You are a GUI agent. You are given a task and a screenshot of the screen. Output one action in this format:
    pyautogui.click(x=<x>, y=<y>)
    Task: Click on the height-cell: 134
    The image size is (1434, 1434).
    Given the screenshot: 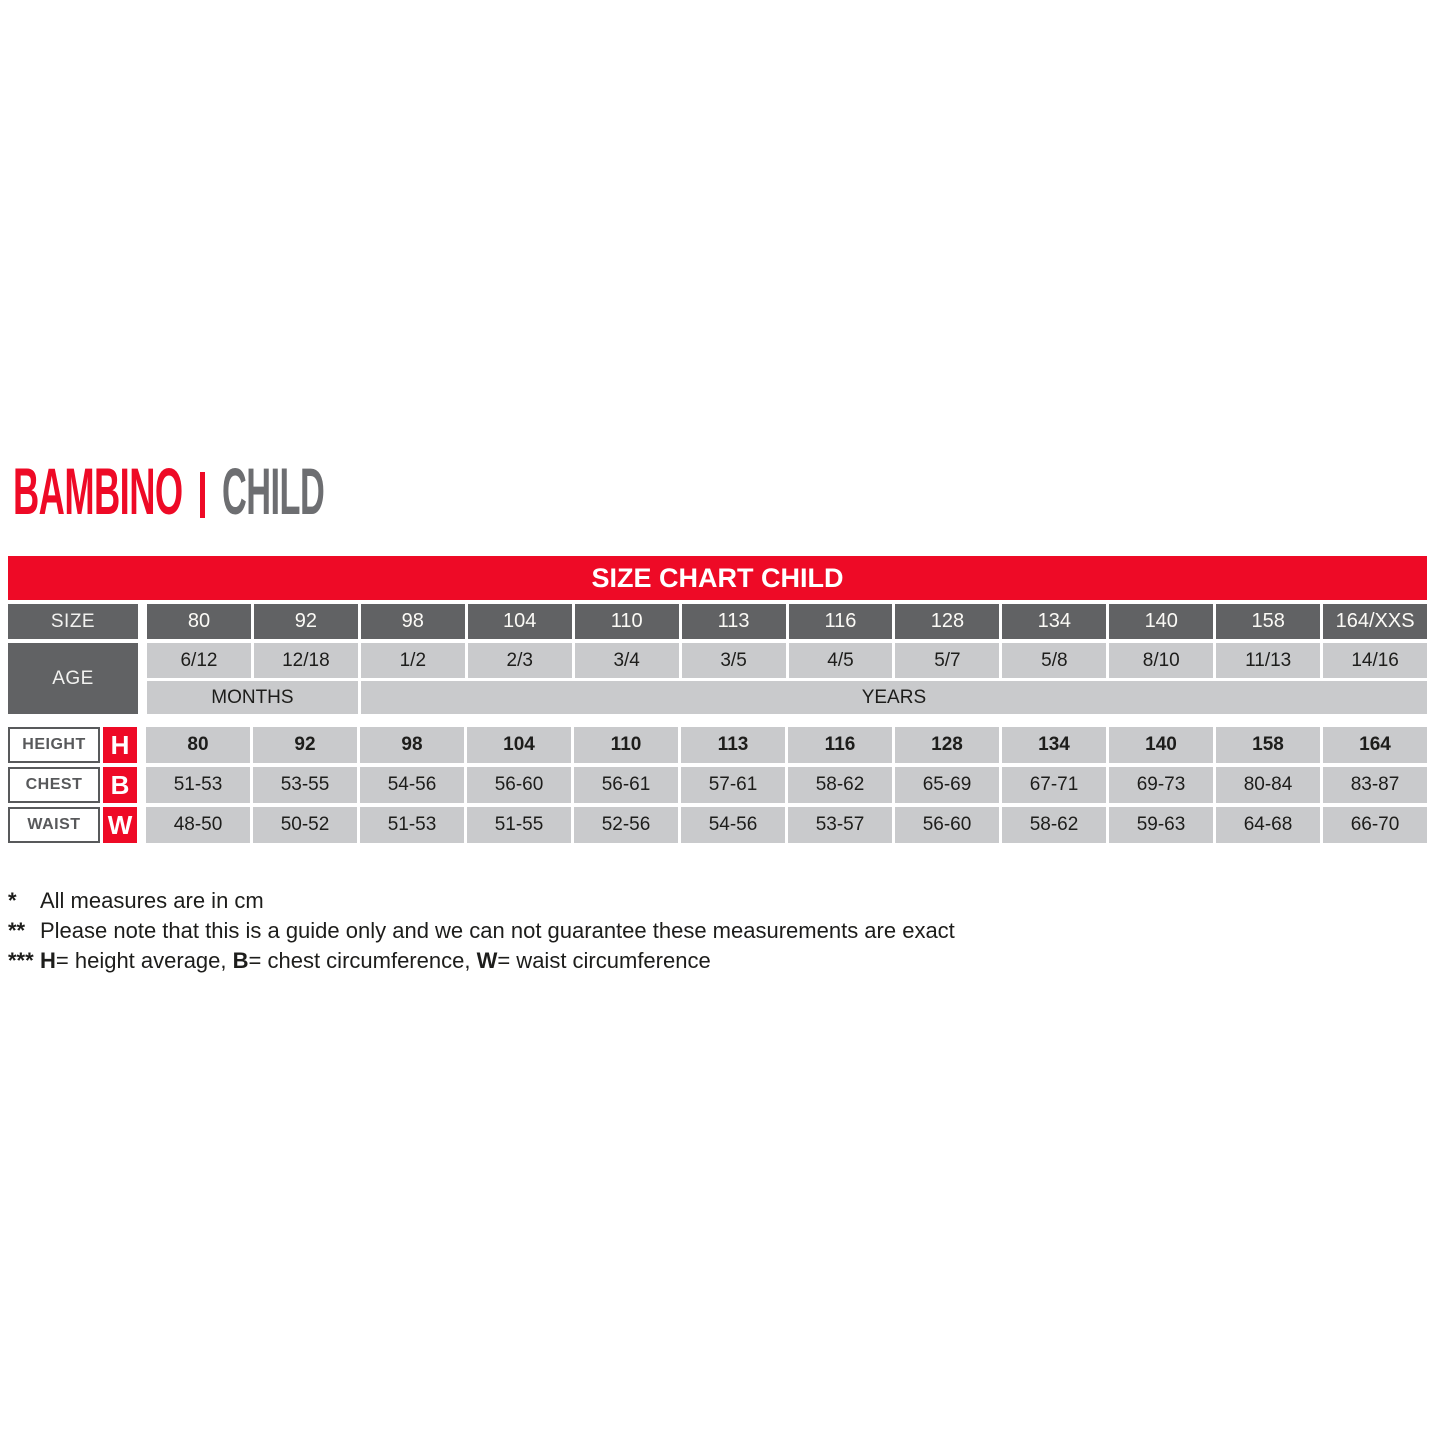 What is the action you would take?
    pyautogui.click(x=1054, y=745)
    